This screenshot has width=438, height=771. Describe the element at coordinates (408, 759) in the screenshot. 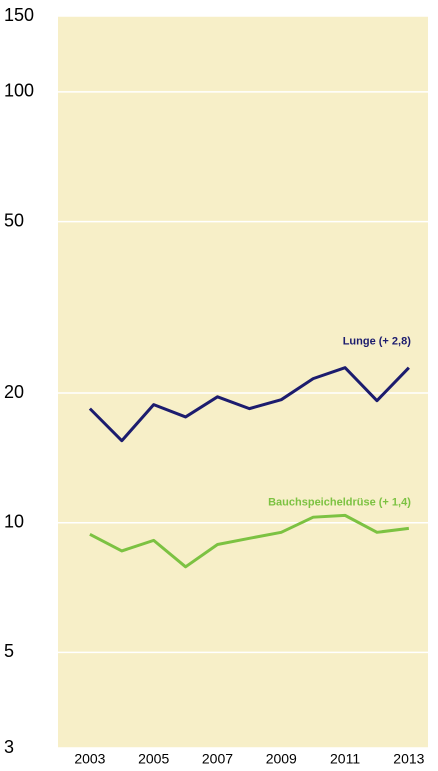

I see `x-tick-label: 2013` at that location.